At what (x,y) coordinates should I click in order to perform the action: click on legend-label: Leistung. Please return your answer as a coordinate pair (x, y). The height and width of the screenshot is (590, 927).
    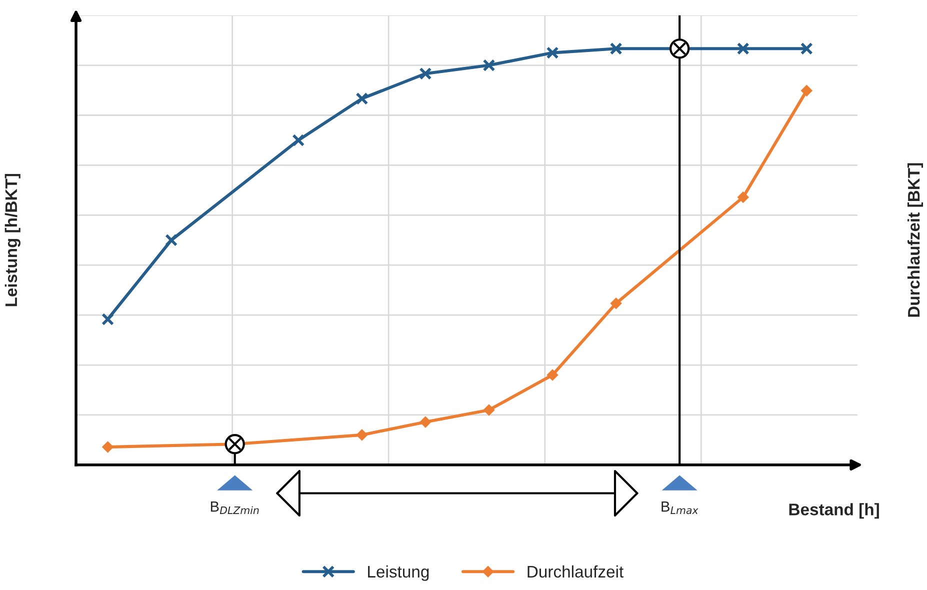
    Looking at the image, I should click on (398, 573).